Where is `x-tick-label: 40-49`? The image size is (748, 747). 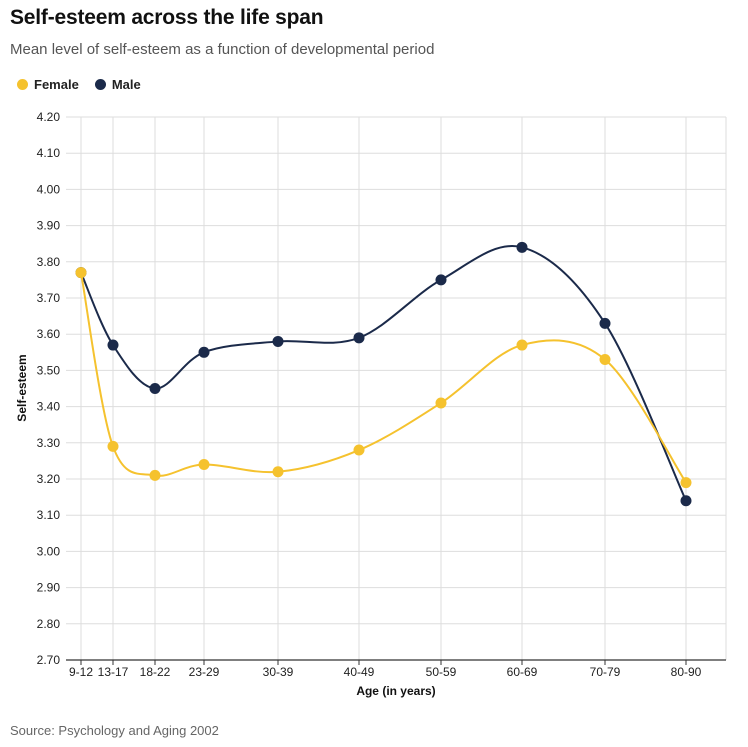 x-tick-label: 40-49 is located at coordinates (359, 672).